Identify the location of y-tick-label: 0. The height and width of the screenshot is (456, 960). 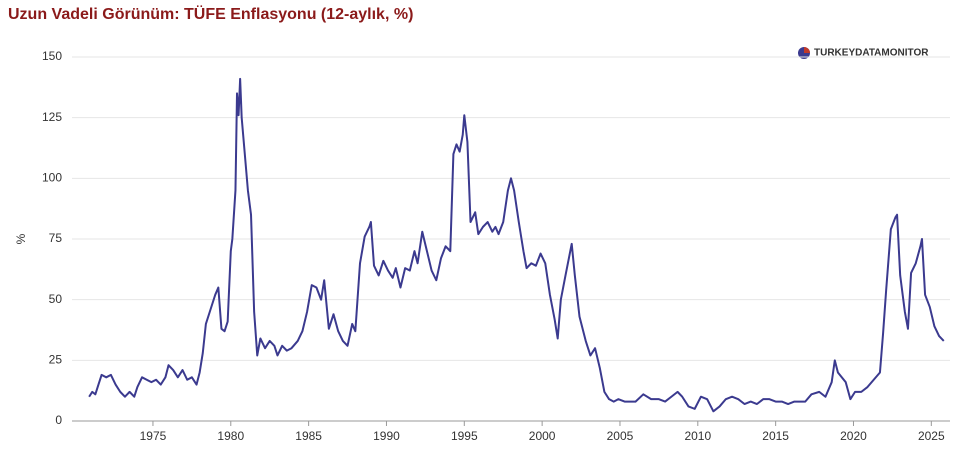
(58, 420).